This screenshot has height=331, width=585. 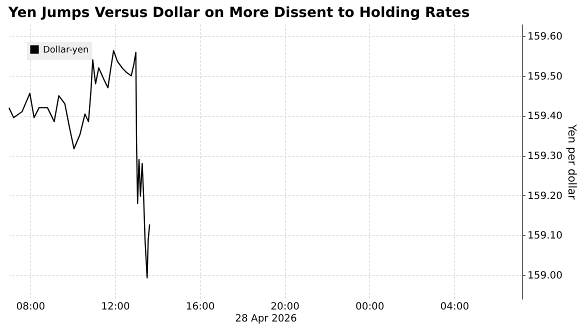 What do you see at coordinates (455, 307) in the screenshot?
I see `x-tick-label: 04:00` at bounding box center [455, 307].